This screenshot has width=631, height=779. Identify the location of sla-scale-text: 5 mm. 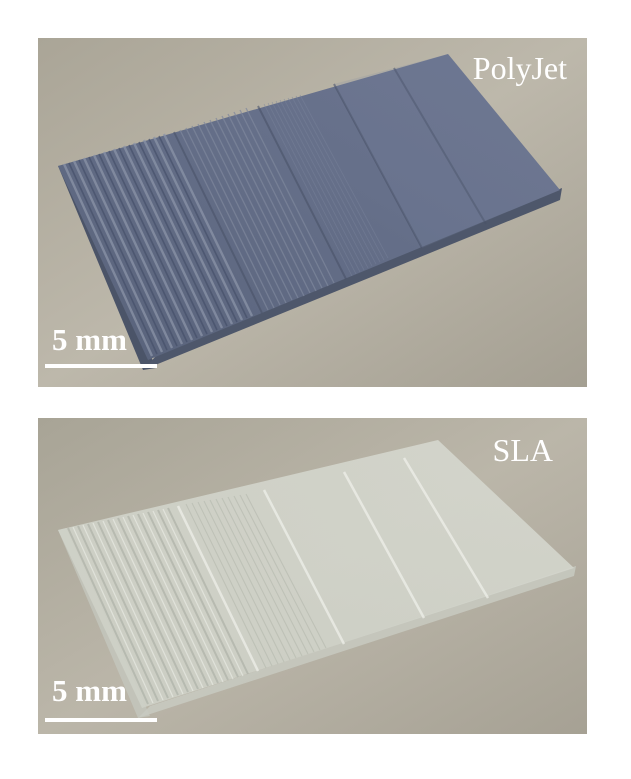
(89, 690).